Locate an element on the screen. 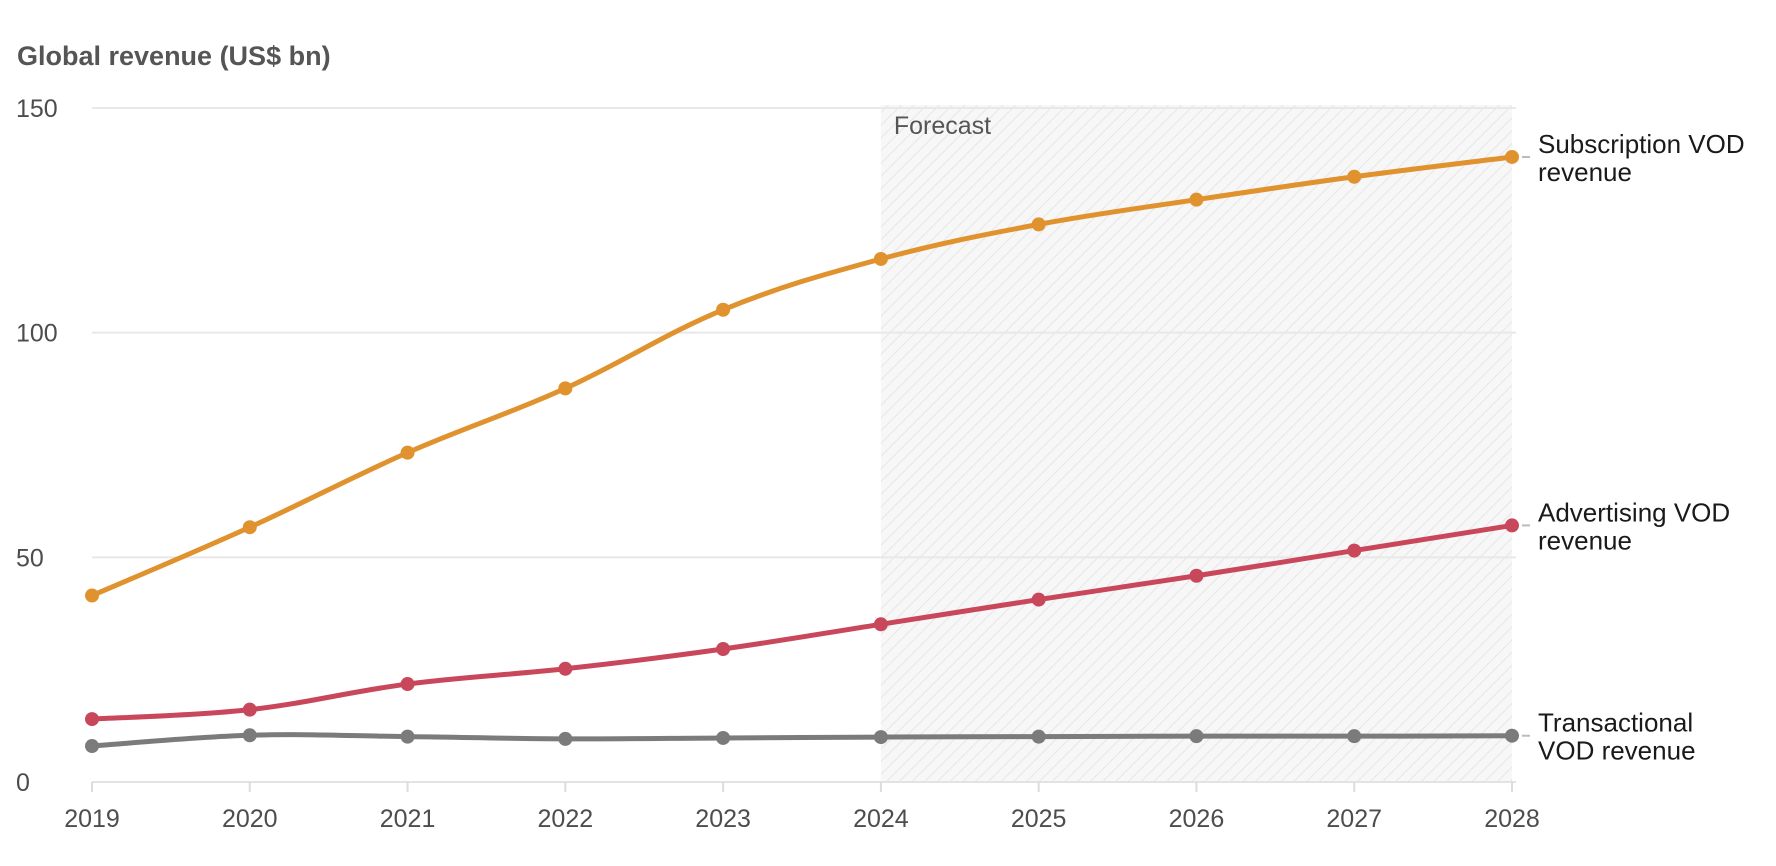 The height and width of the screenshot is (866, 1776). subscription-vod-revenue-point-2024 is located at coordinates (880, 258).